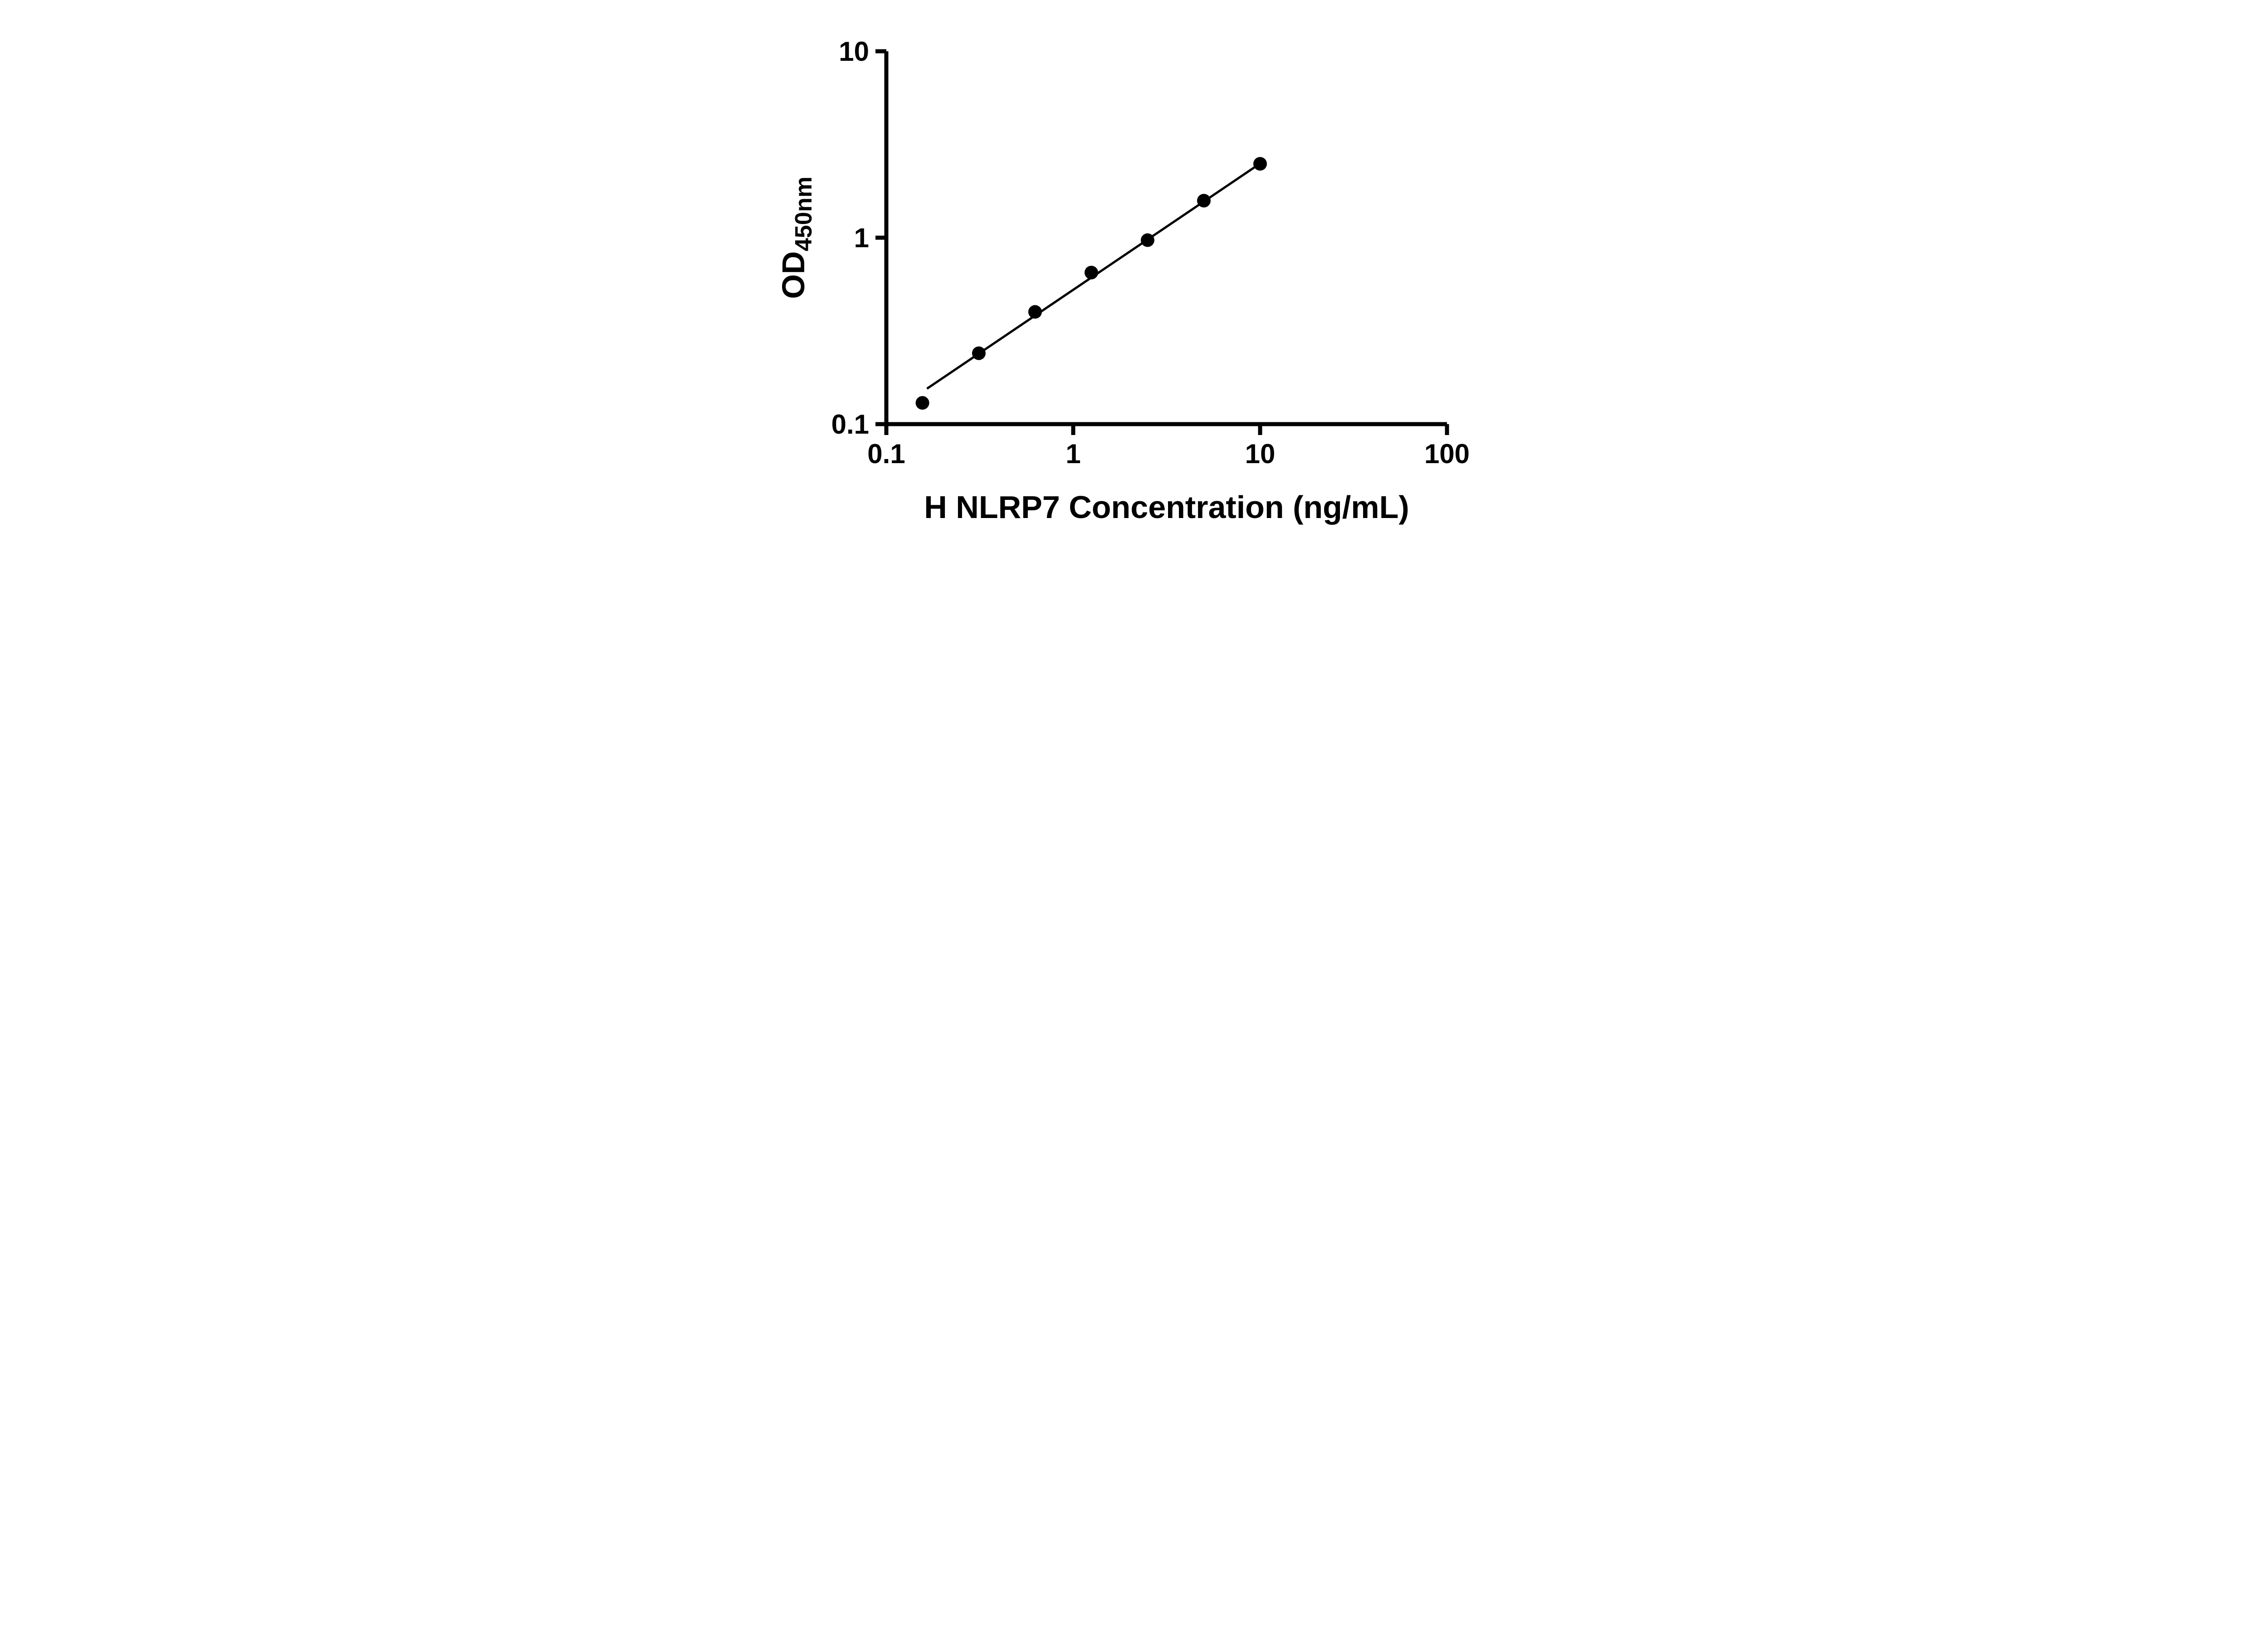 Image resolution: width=2268 pixels, height=1633 pixels. I want to click on y-tick-label: 0.1, so click(850, 424).